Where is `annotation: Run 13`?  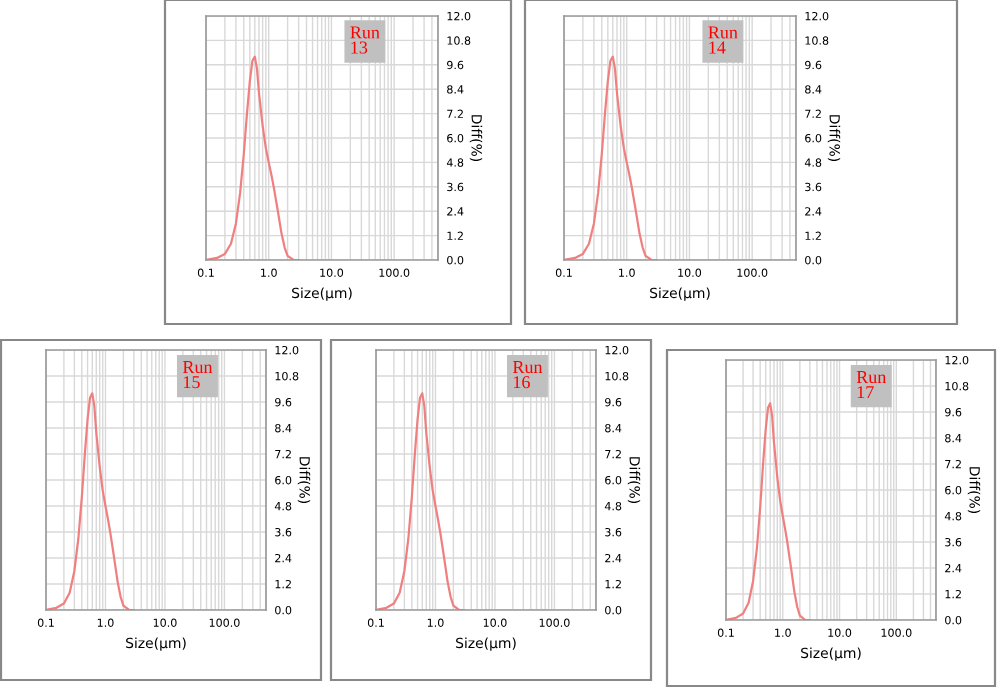 annotation: Run 13 is located at coordinates (365, 40).